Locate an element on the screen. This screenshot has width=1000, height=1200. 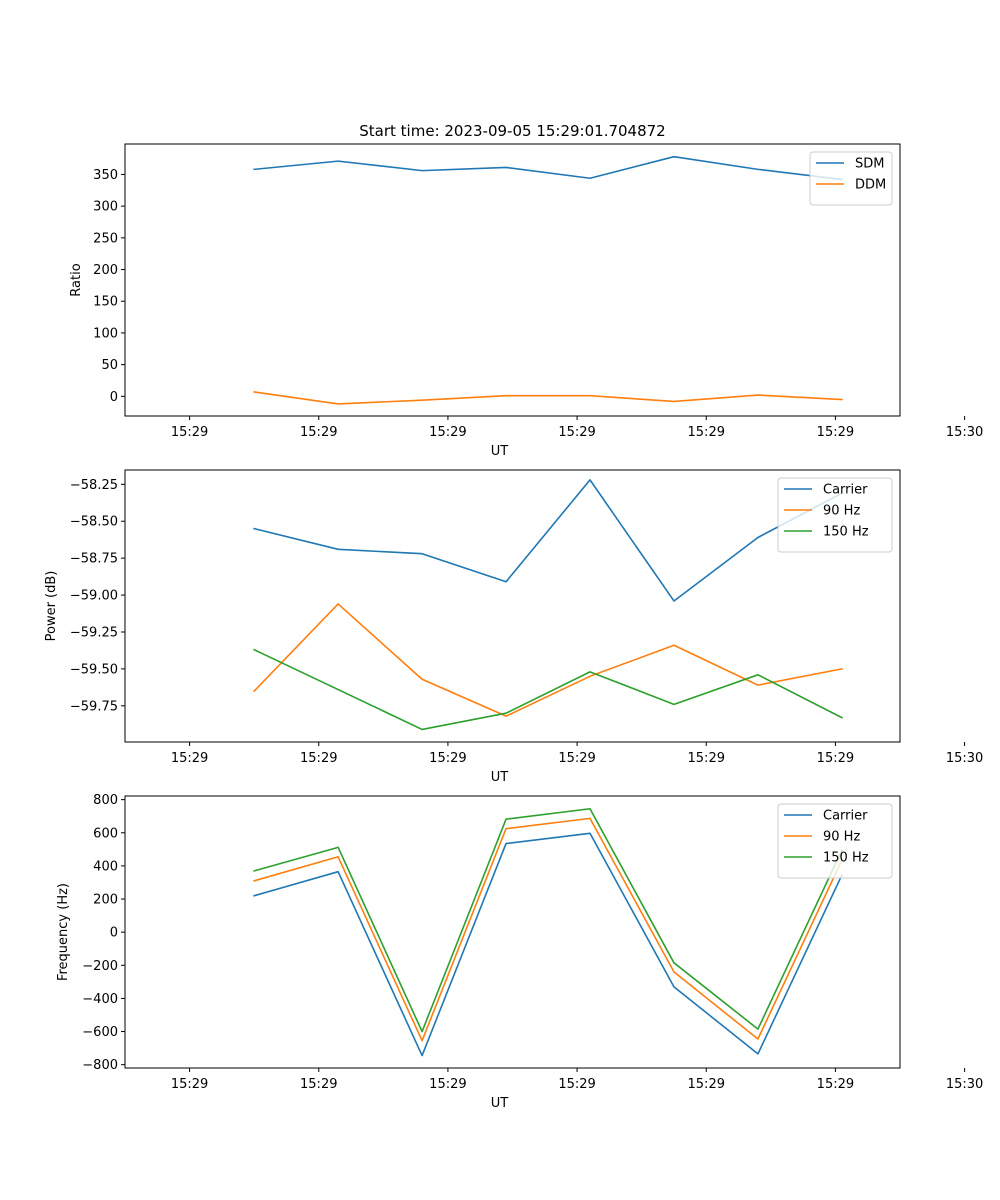
chart-3-legend-box is located at coordinates (835, 841).